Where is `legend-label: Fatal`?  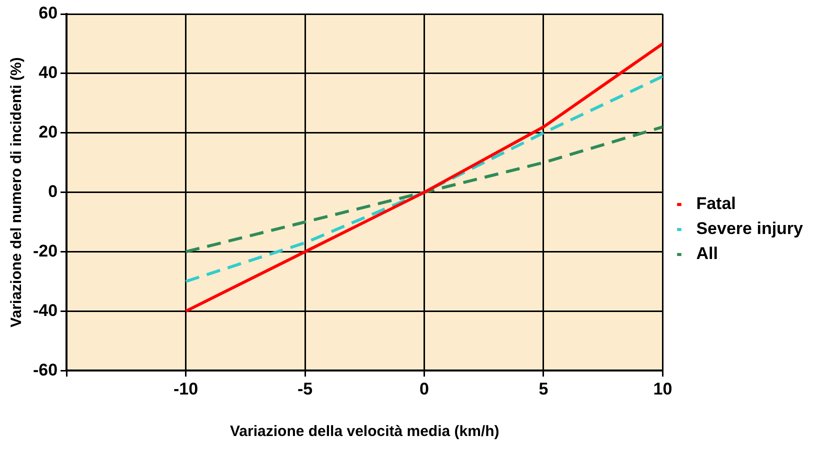 legend-label: Fatal is located at coordinates (716, 204).